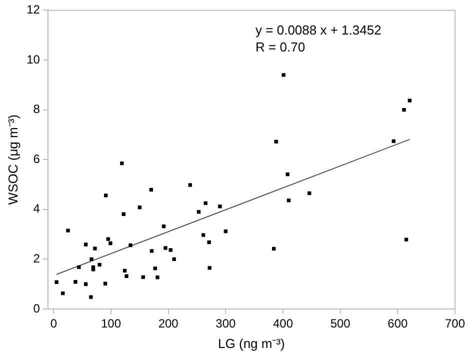 The image size is (468, 356). Describe the element at coordinates (12, 159) in the screenshot. I see `y-axis-title: WSOC (μg m⁻³)` at that location.